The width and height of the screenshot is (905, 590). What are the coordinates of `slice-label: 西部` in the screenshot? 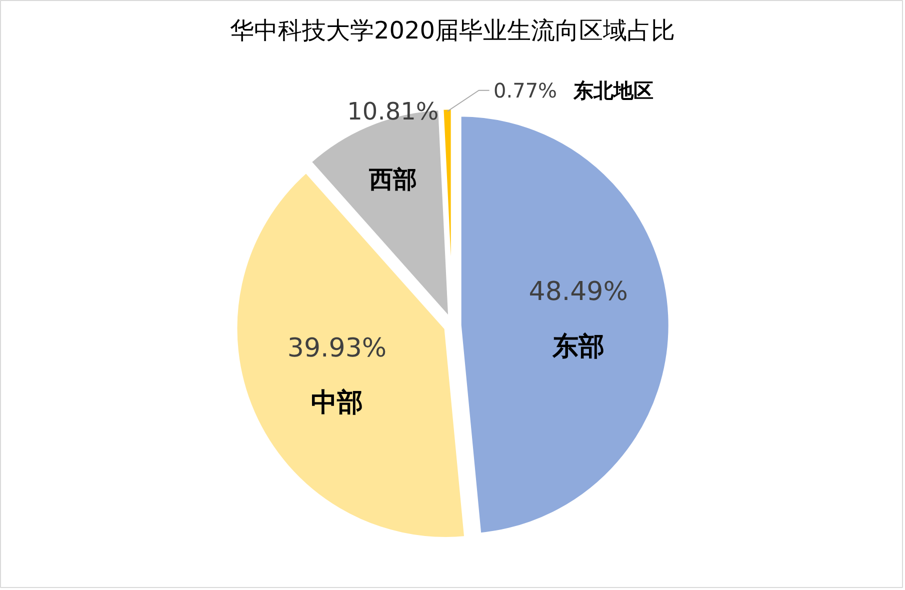 It's located at (392, 180).